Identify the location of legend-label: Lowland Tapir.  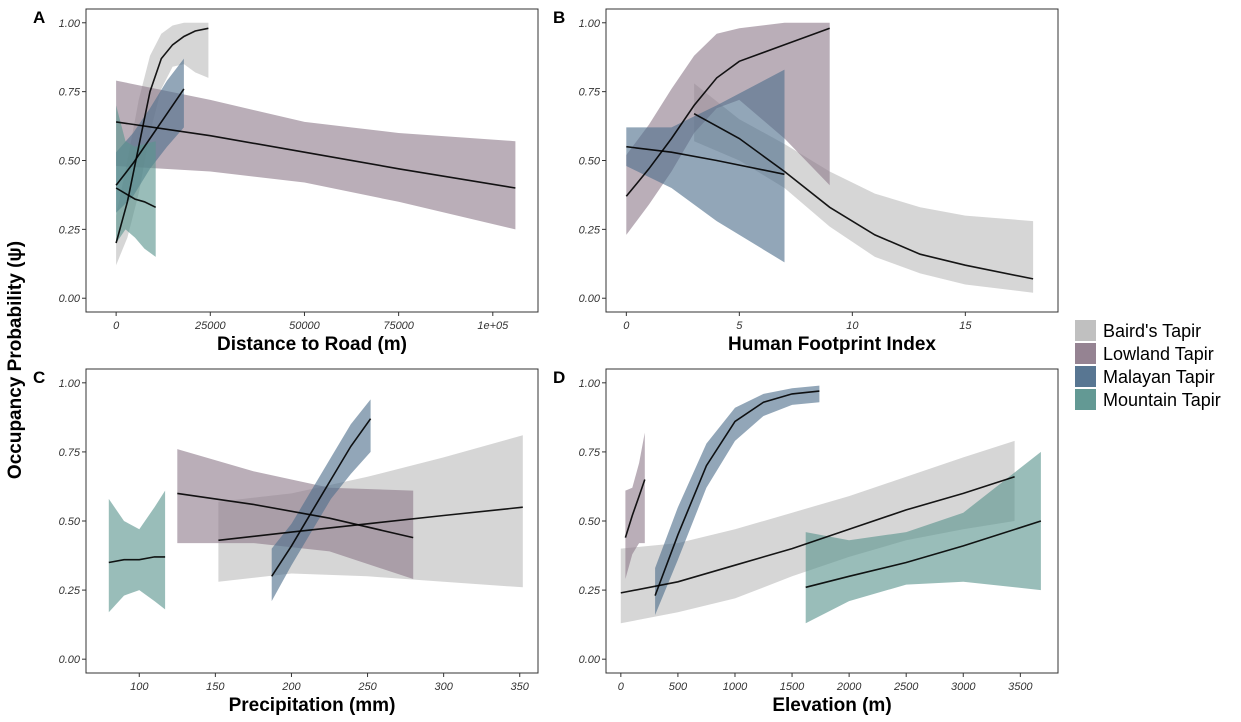
(1158, 354).